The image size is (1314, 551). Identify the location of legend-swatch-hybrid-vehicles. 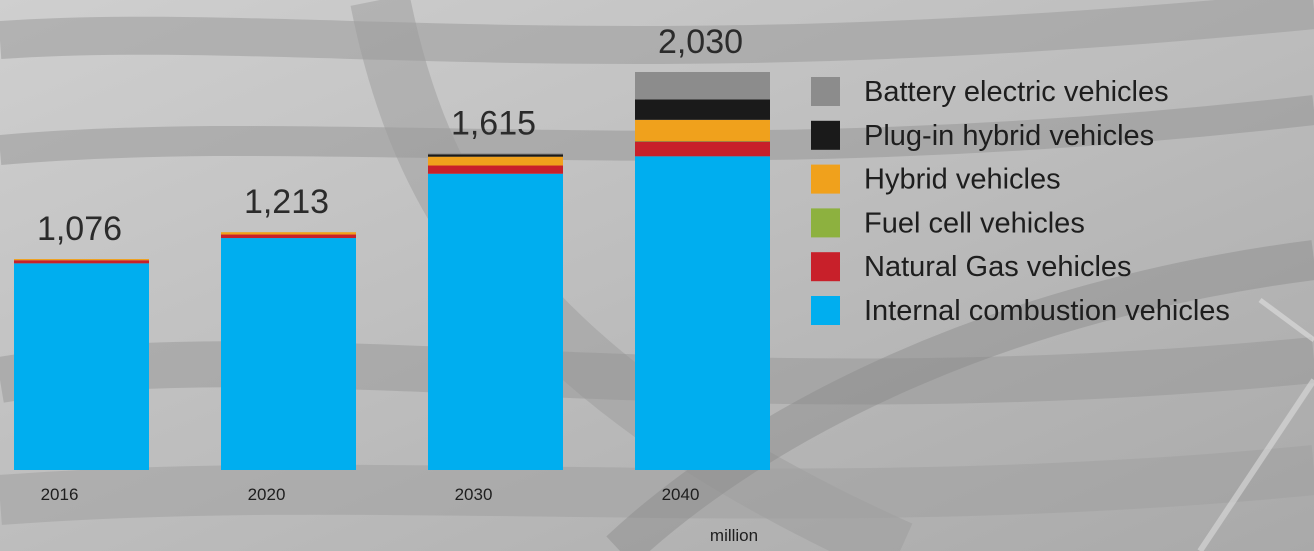
(825, 179).